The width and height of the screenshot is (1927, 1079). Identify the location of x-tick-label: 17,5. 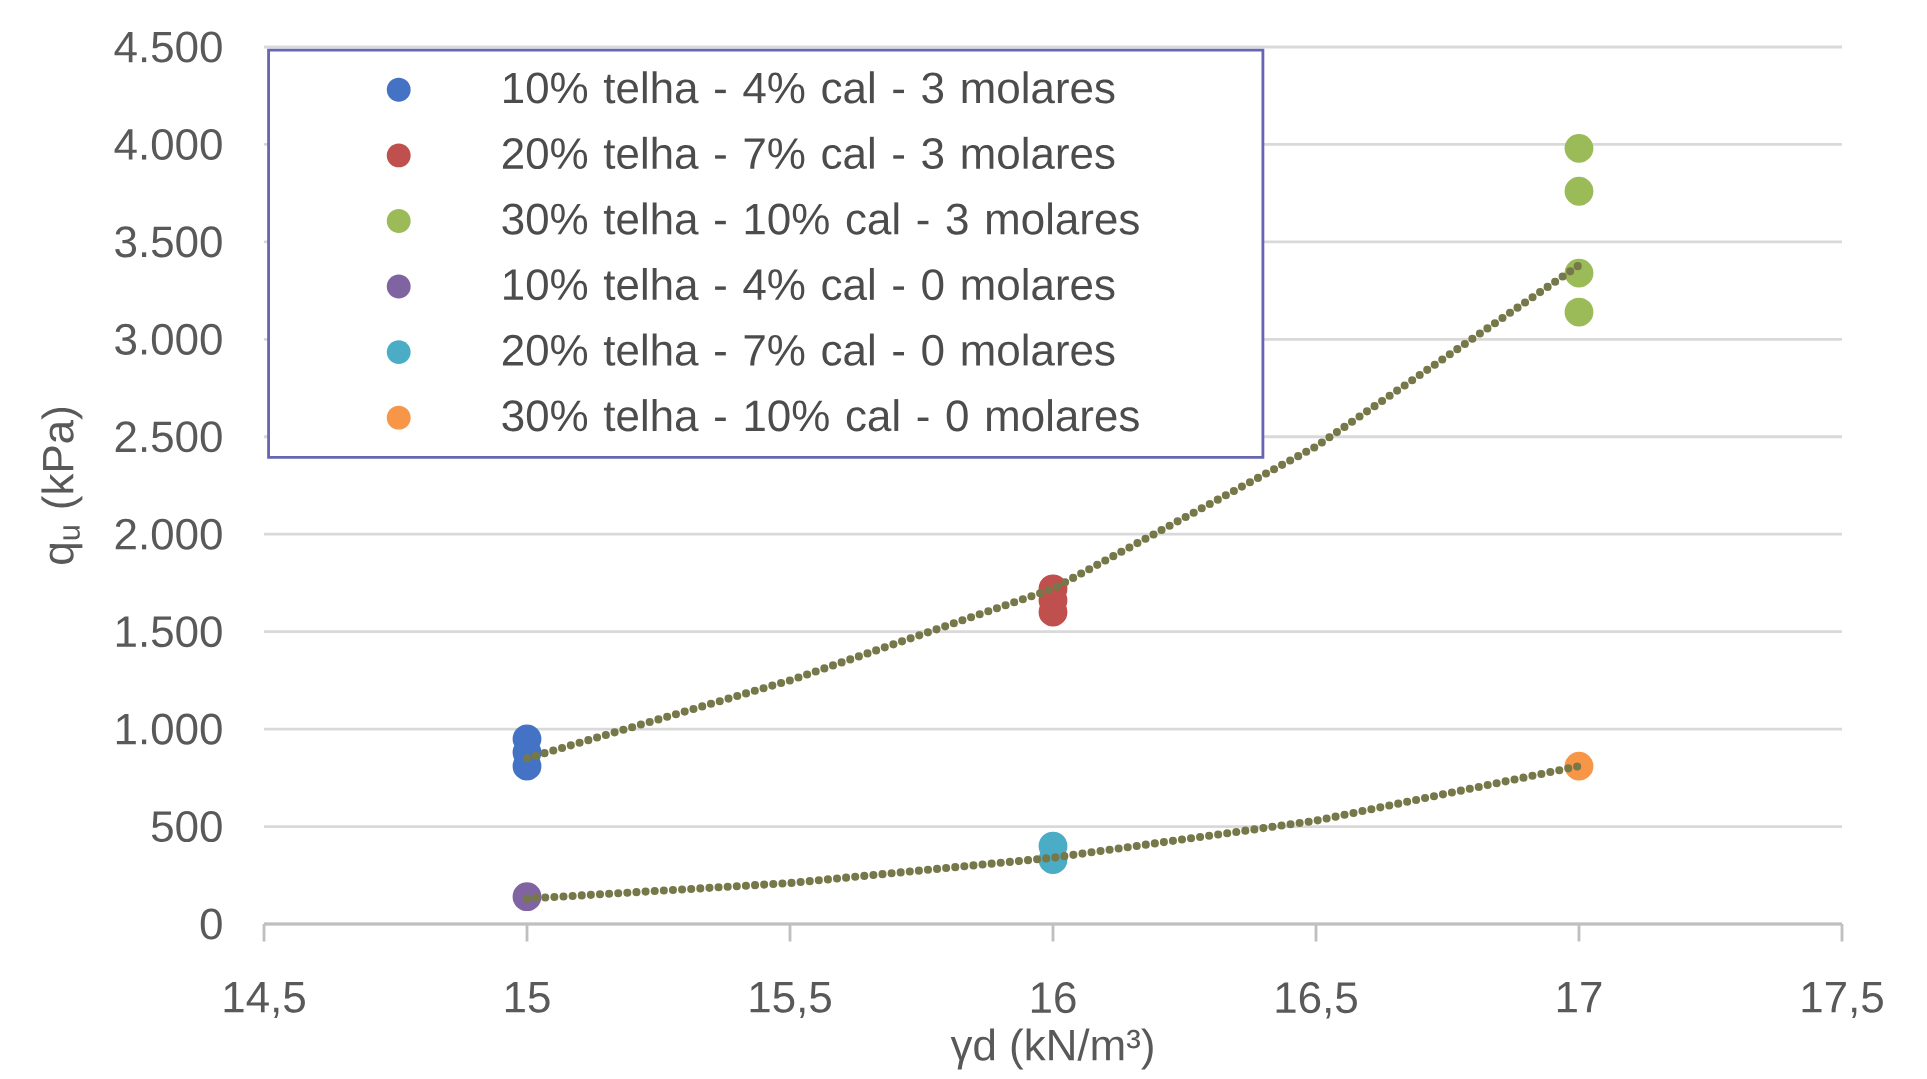
(1842, 1000).